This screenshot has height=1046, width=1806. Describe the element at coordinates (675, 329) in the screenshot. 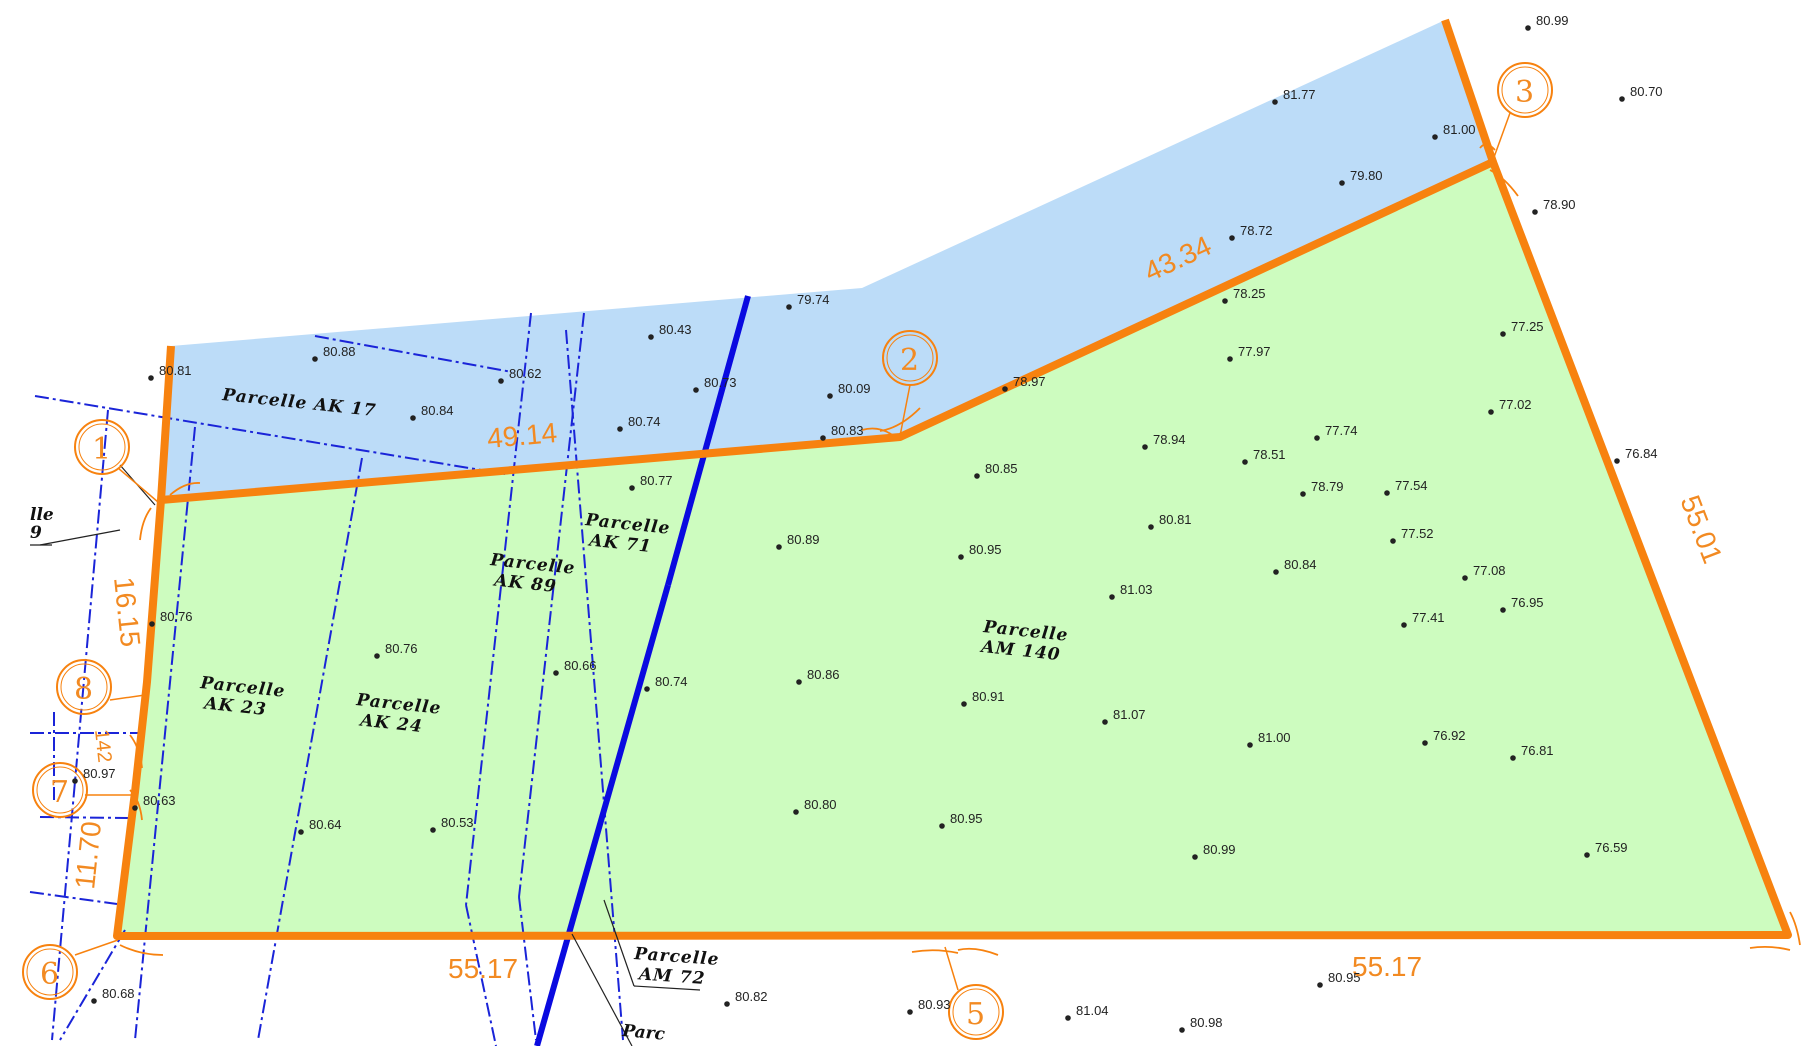

I see `elevation-label: 80.43` at that location.